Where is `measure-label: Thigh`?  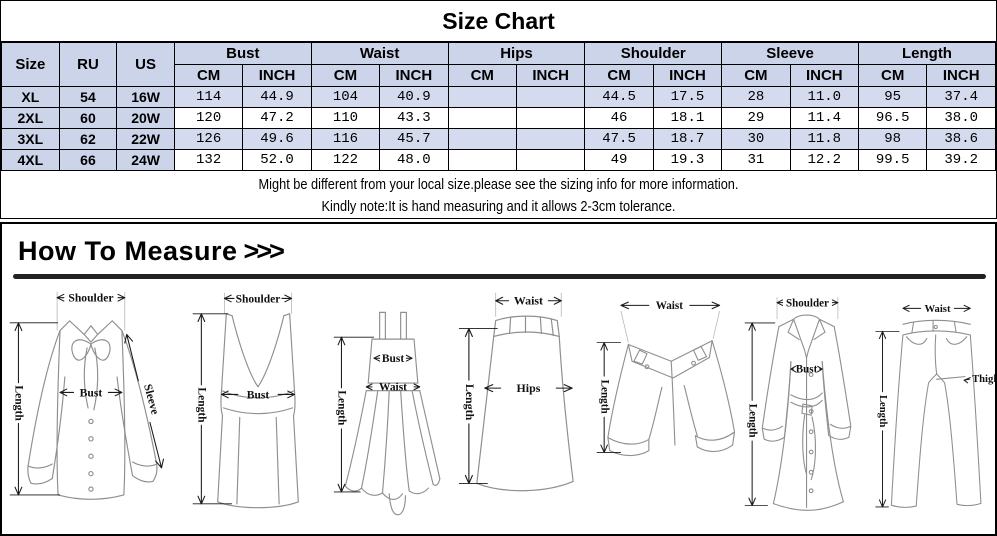 measure-label: Thigh is located at coordinates (983, 379).